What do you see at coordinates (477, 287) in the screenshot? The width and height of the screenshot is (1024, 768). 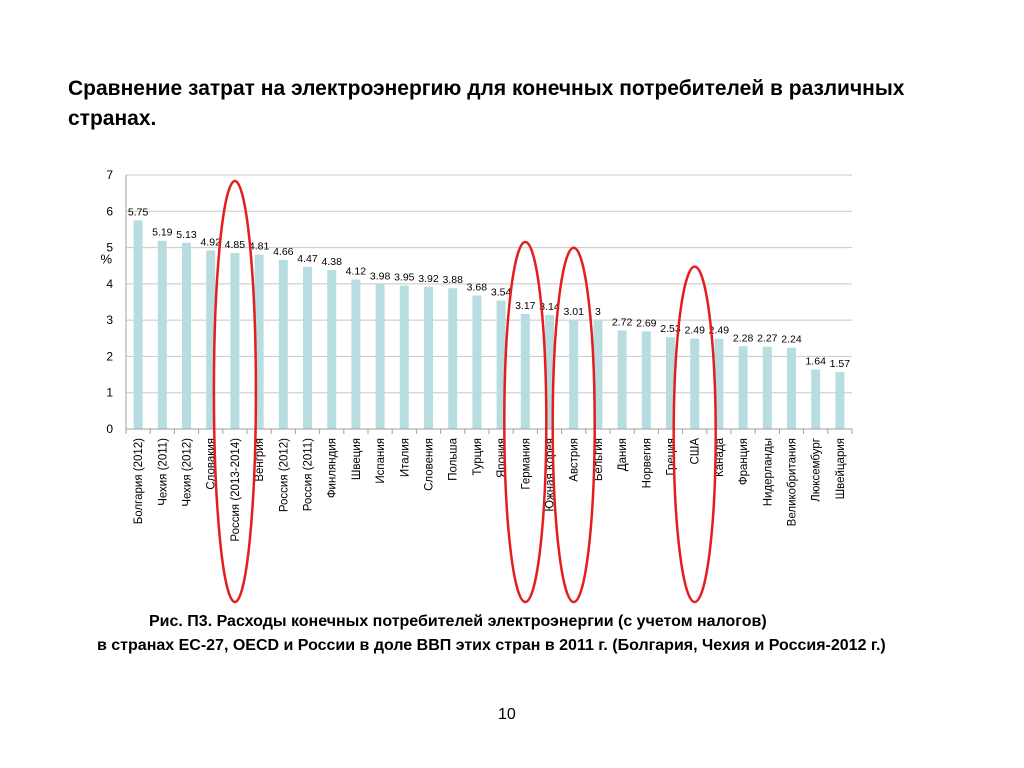 I see `data-label: 3.68` at bounding box center [477, 287].